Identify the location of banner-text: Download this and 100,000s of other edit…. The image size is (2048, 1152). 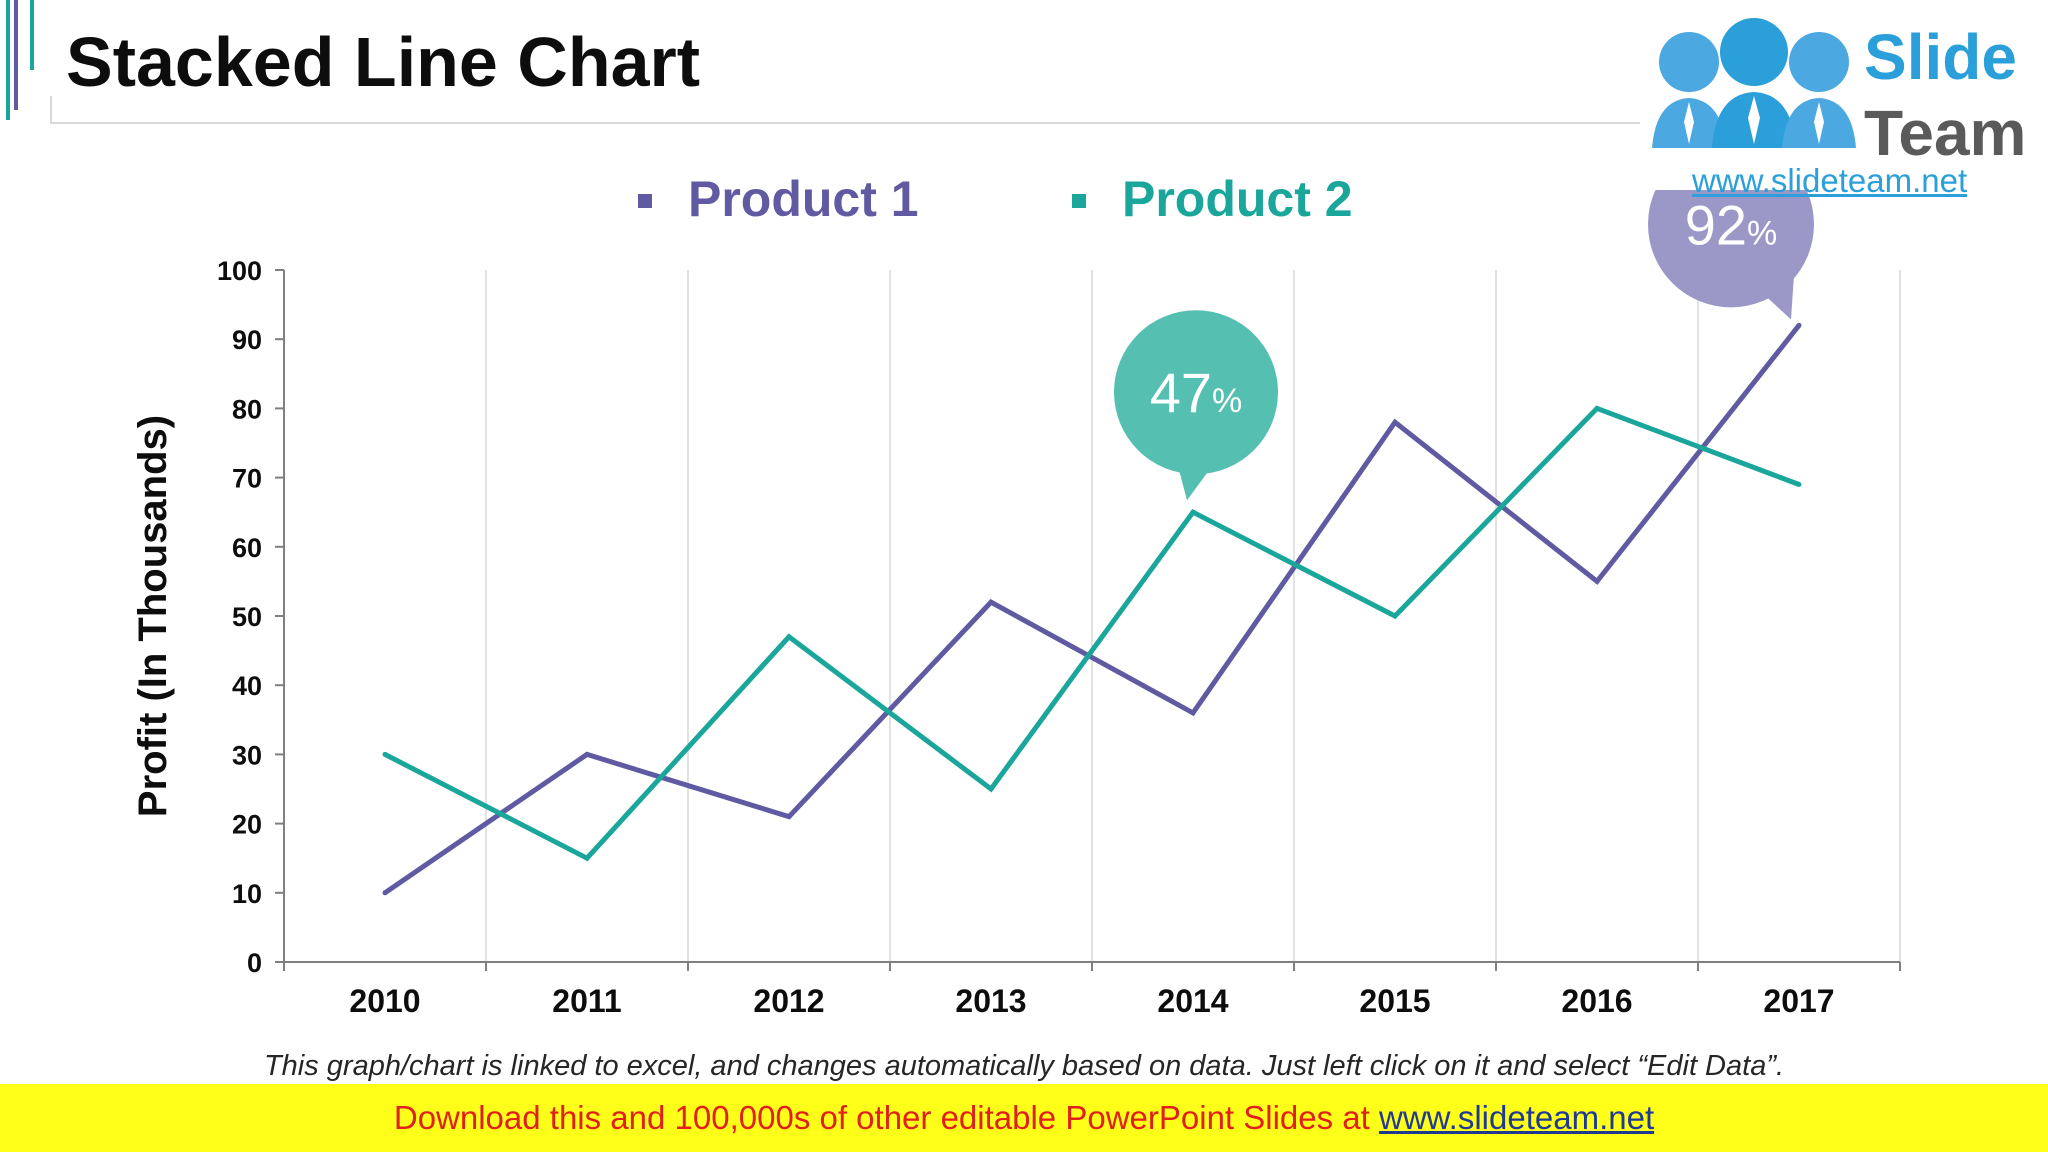
(886, 1117).